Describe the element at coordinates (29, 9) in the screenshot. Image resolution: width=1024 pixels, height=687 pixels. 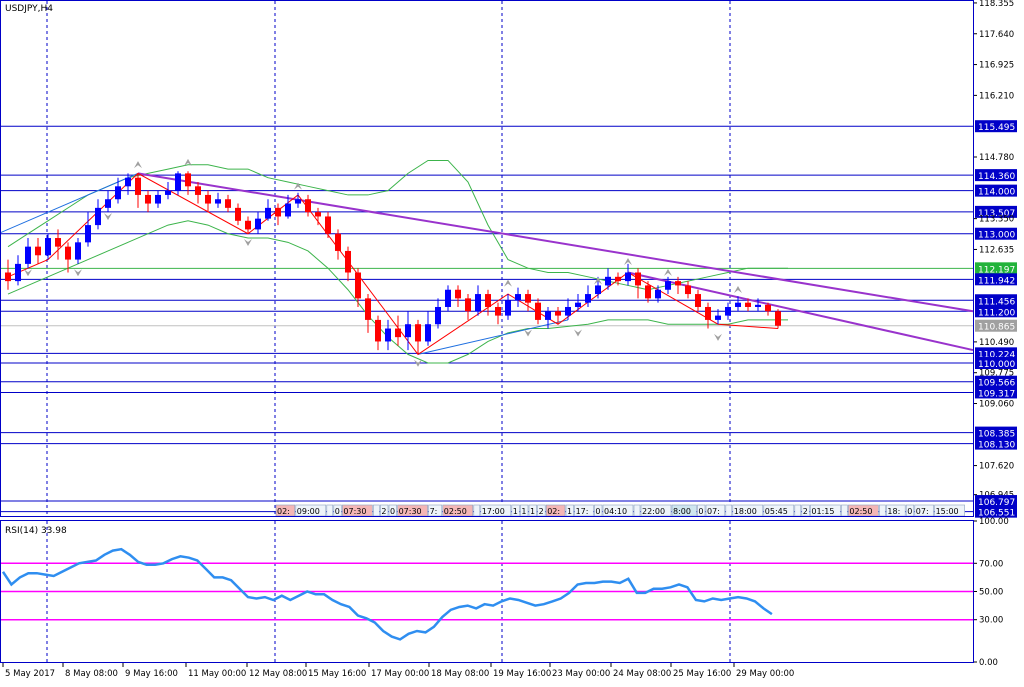
I see `chart-title: USDJPY,H4` at that location.